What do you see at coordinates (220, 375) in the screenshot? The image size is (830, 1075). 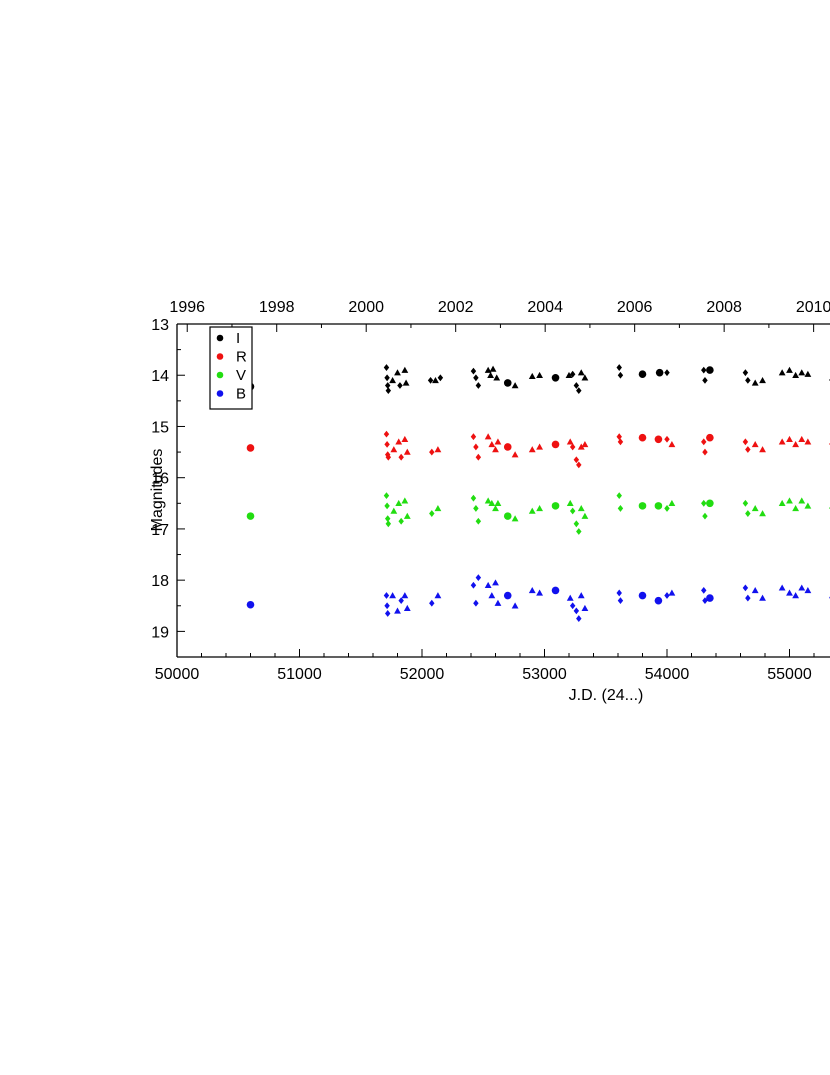 I see `legend-marker-v` at bounding box center [220, 375].